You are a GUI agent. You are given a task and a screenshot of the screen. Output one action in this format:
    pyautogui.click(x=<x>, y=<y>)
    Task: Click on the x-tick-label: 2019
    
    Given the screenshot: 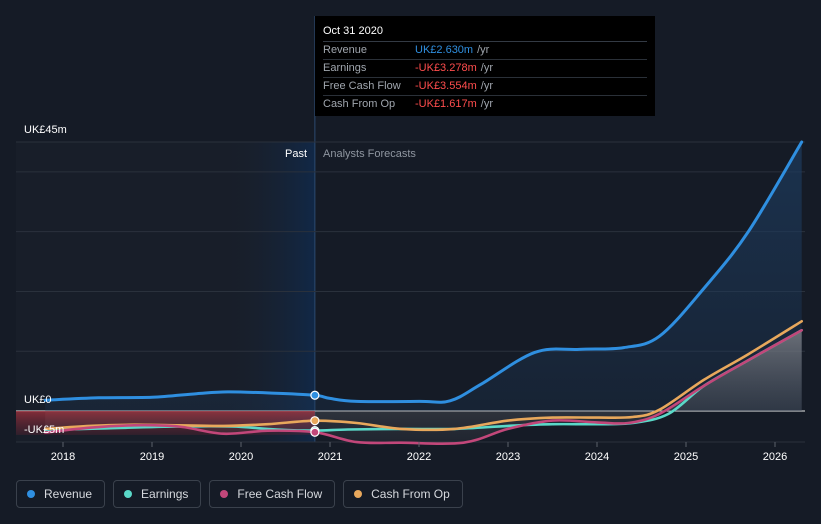 What is the action you would take?
    pyautogui.click(x=152, y=457)
    